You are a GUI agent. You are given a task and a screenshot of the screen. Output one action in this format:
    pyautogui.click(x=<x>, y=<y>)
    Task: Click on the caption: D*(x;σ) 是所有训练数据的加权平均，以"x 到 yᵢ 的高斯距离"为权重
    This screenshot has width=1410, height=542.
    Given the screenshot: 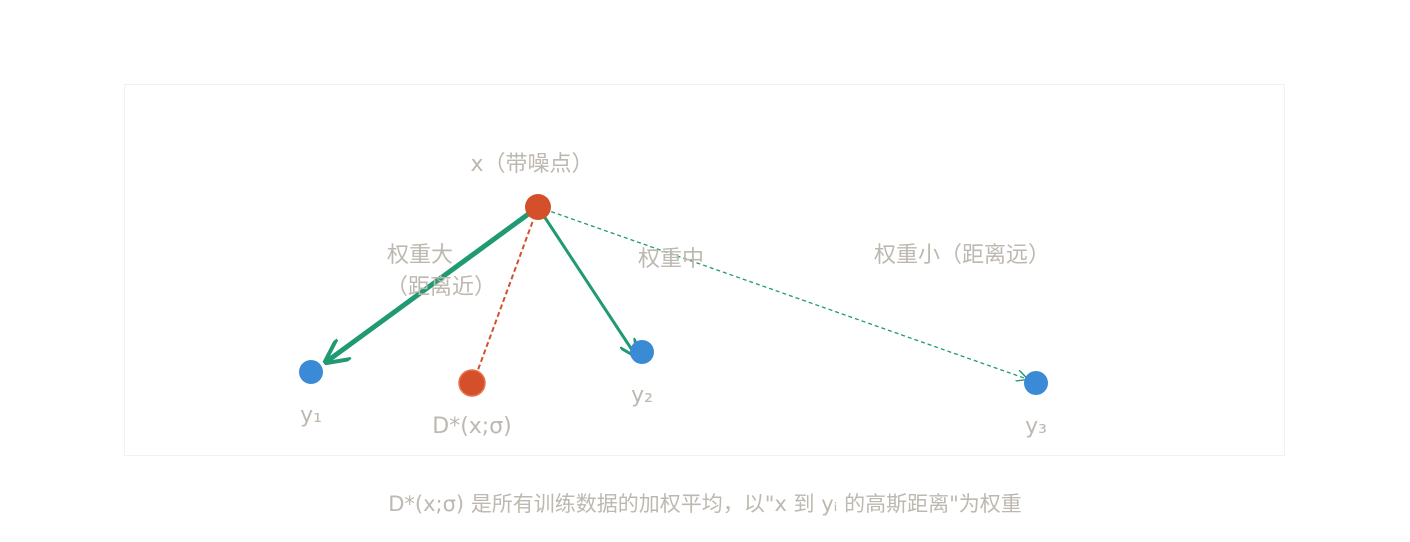 What is the action you would take?
    pyautogui.click(x=705, y=504)
    